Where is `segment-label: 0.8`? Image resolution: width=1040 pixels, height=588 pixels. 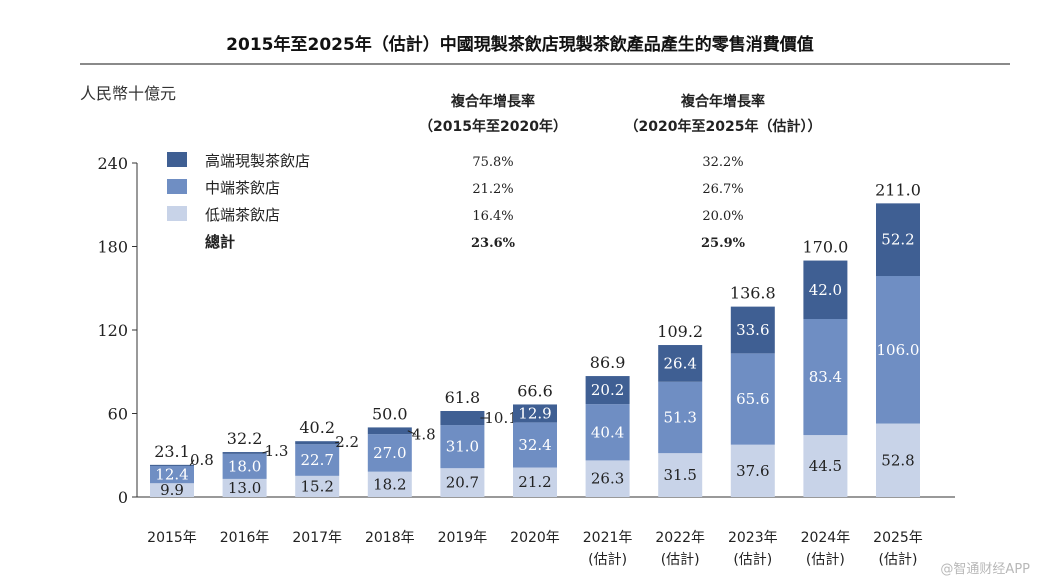 segment-label: 0.8 is located at coordinates (202, 460).